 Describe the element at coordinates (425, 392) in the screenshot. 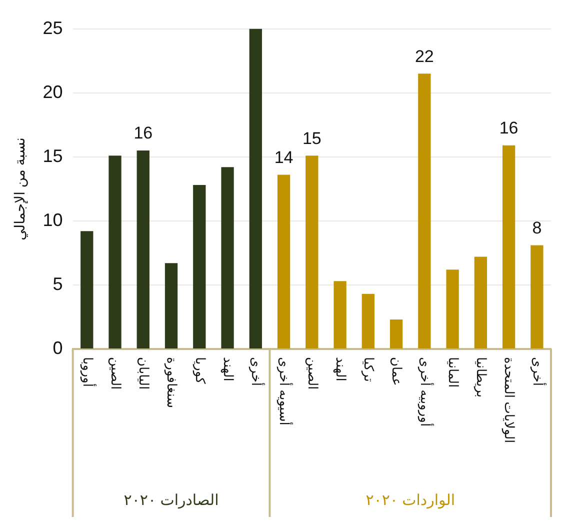

I see `x-tick-label: أوروبيه أخرى` at that location.